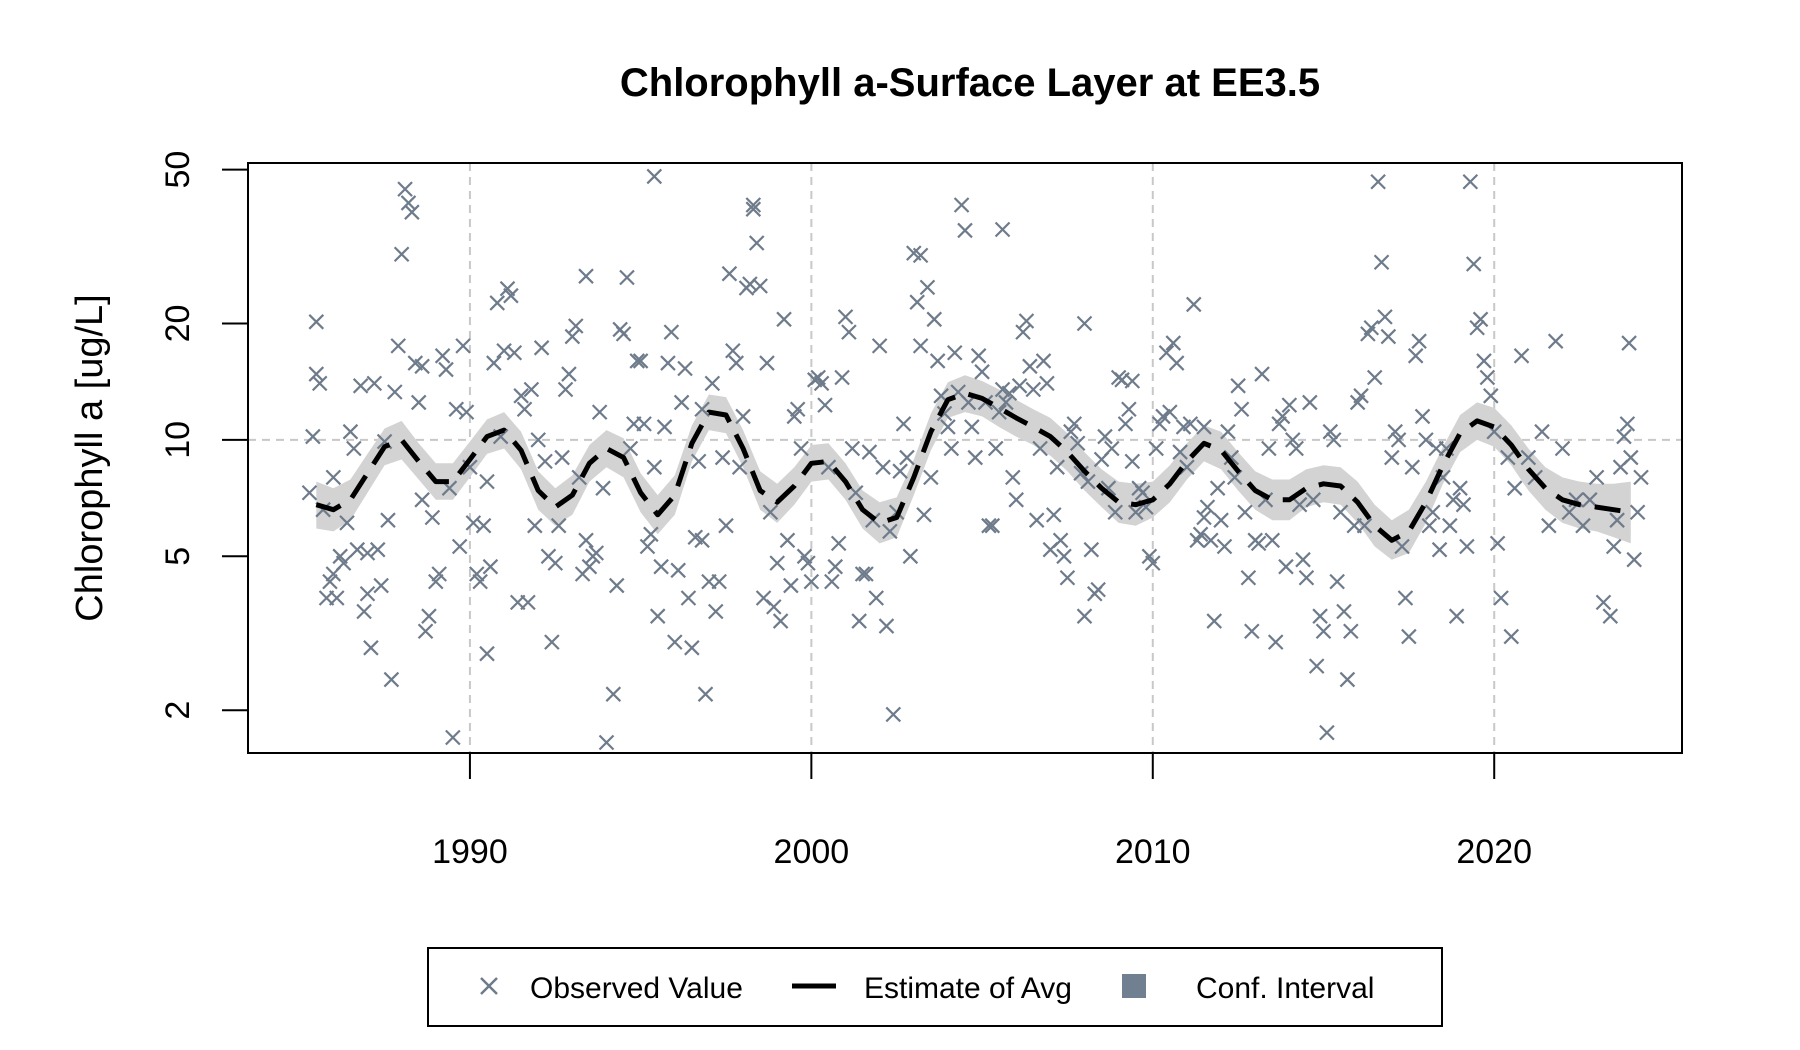  I want to click on confidence-band-layer, so click(973, 467).